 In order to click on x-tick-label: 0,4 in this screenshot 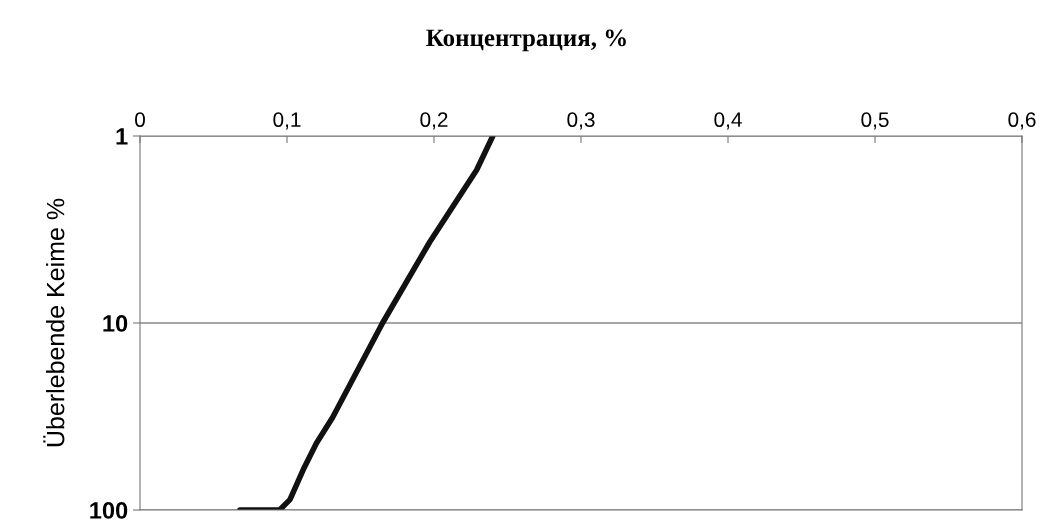, I will do `click(728, 121)`.